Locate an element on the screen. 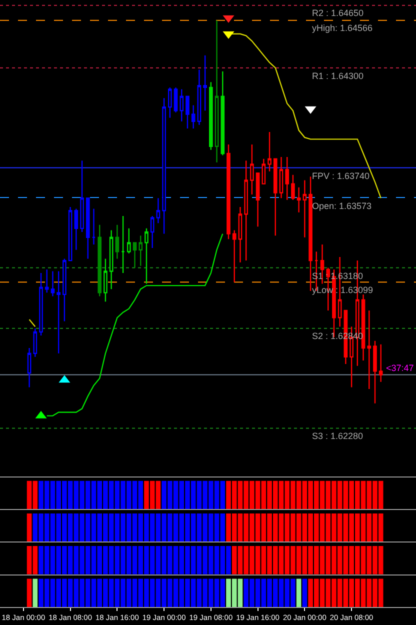 This screenshot has width=416, height=625. ref-line-label: FPV : 1.63740 is located at coordinates (341, 176).